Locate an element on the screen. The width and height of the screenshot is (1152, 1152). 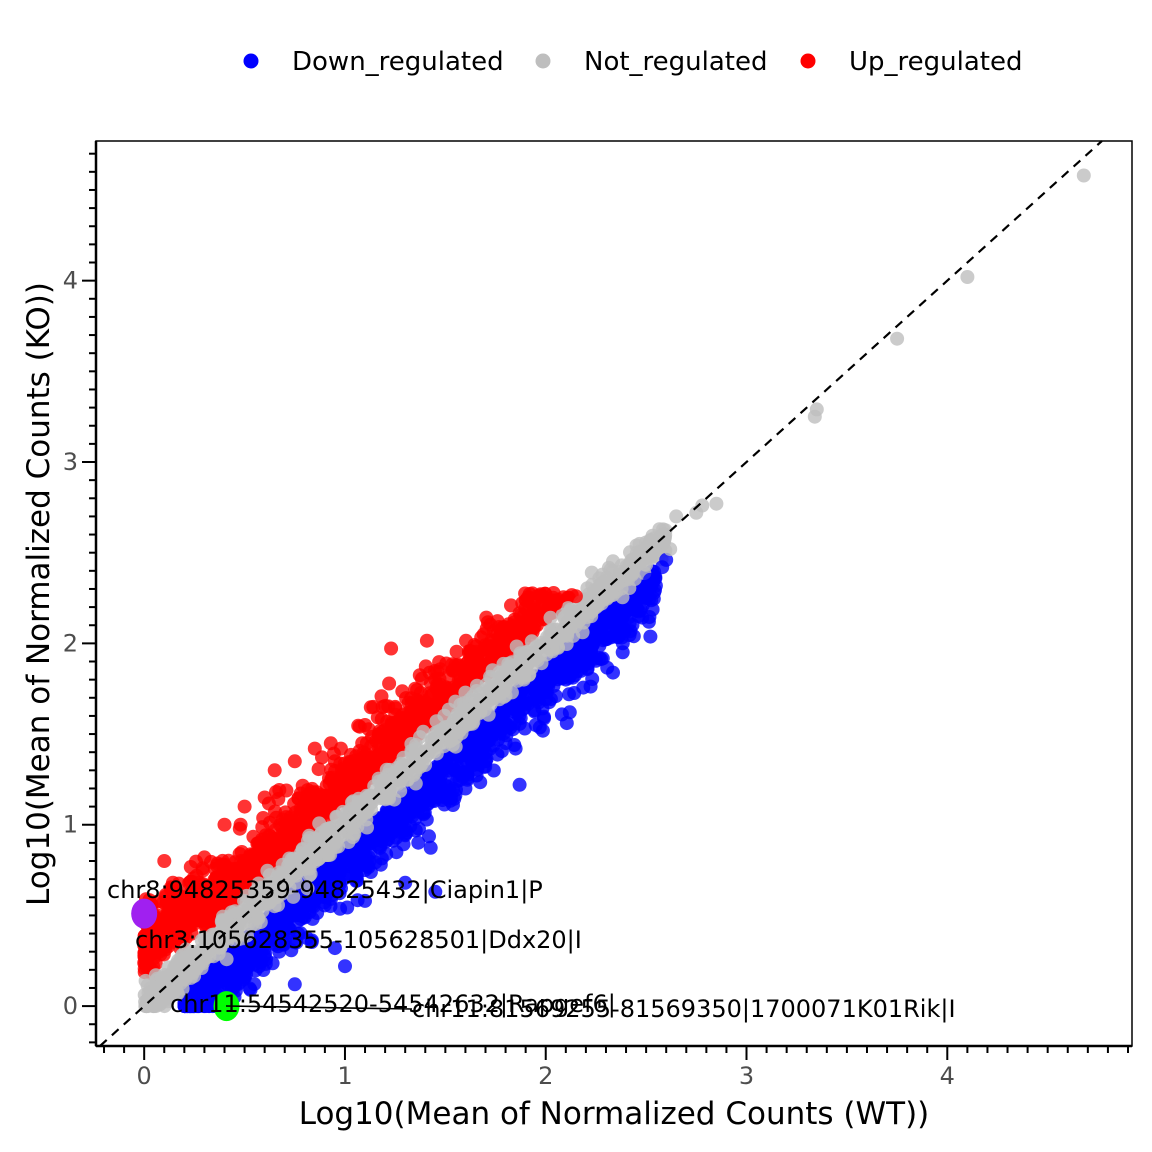
annotation-leader-line is located at coordinates (319, 1007).